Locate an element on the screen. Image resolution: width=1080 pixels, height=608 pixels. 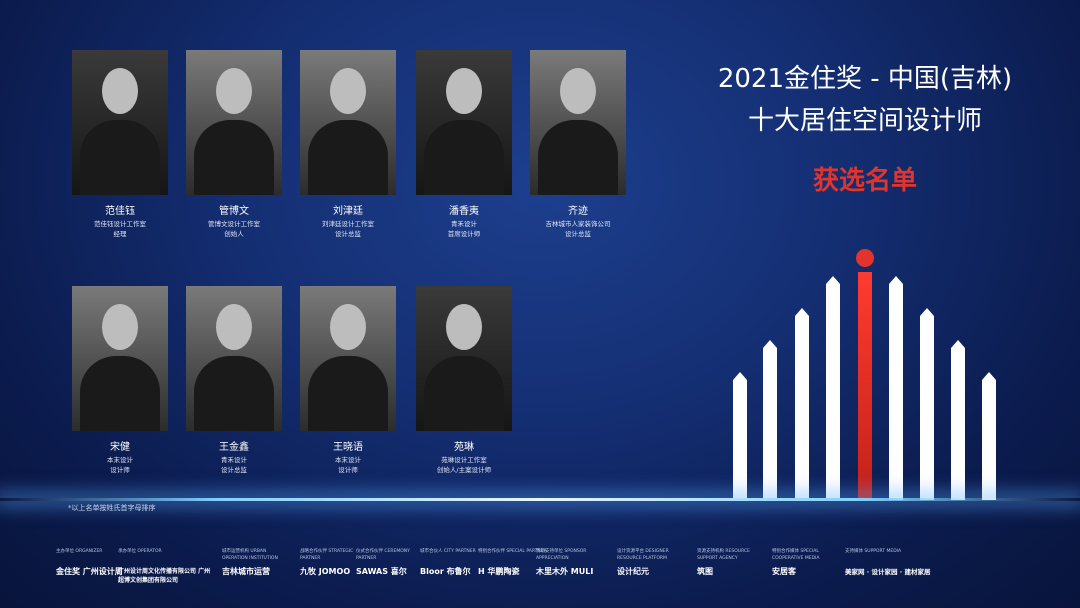
designer-caption: 齐迹 吉林城市人家装饰公司 设计总监 is located at coordinates (578, 222).